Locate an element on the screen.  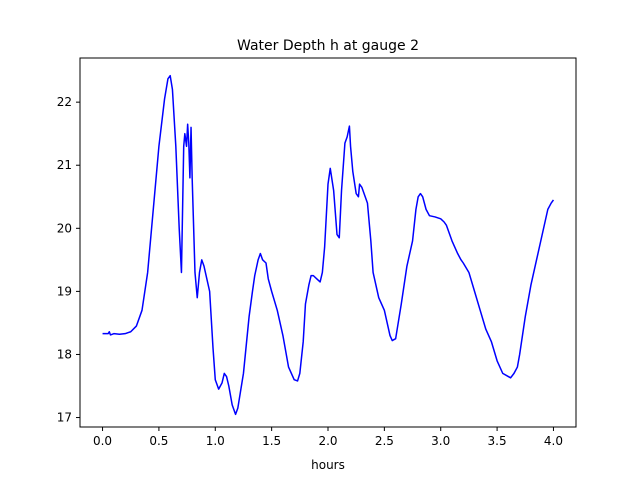
x-tick-label: 1.5 is located at coordinates (271, 441).